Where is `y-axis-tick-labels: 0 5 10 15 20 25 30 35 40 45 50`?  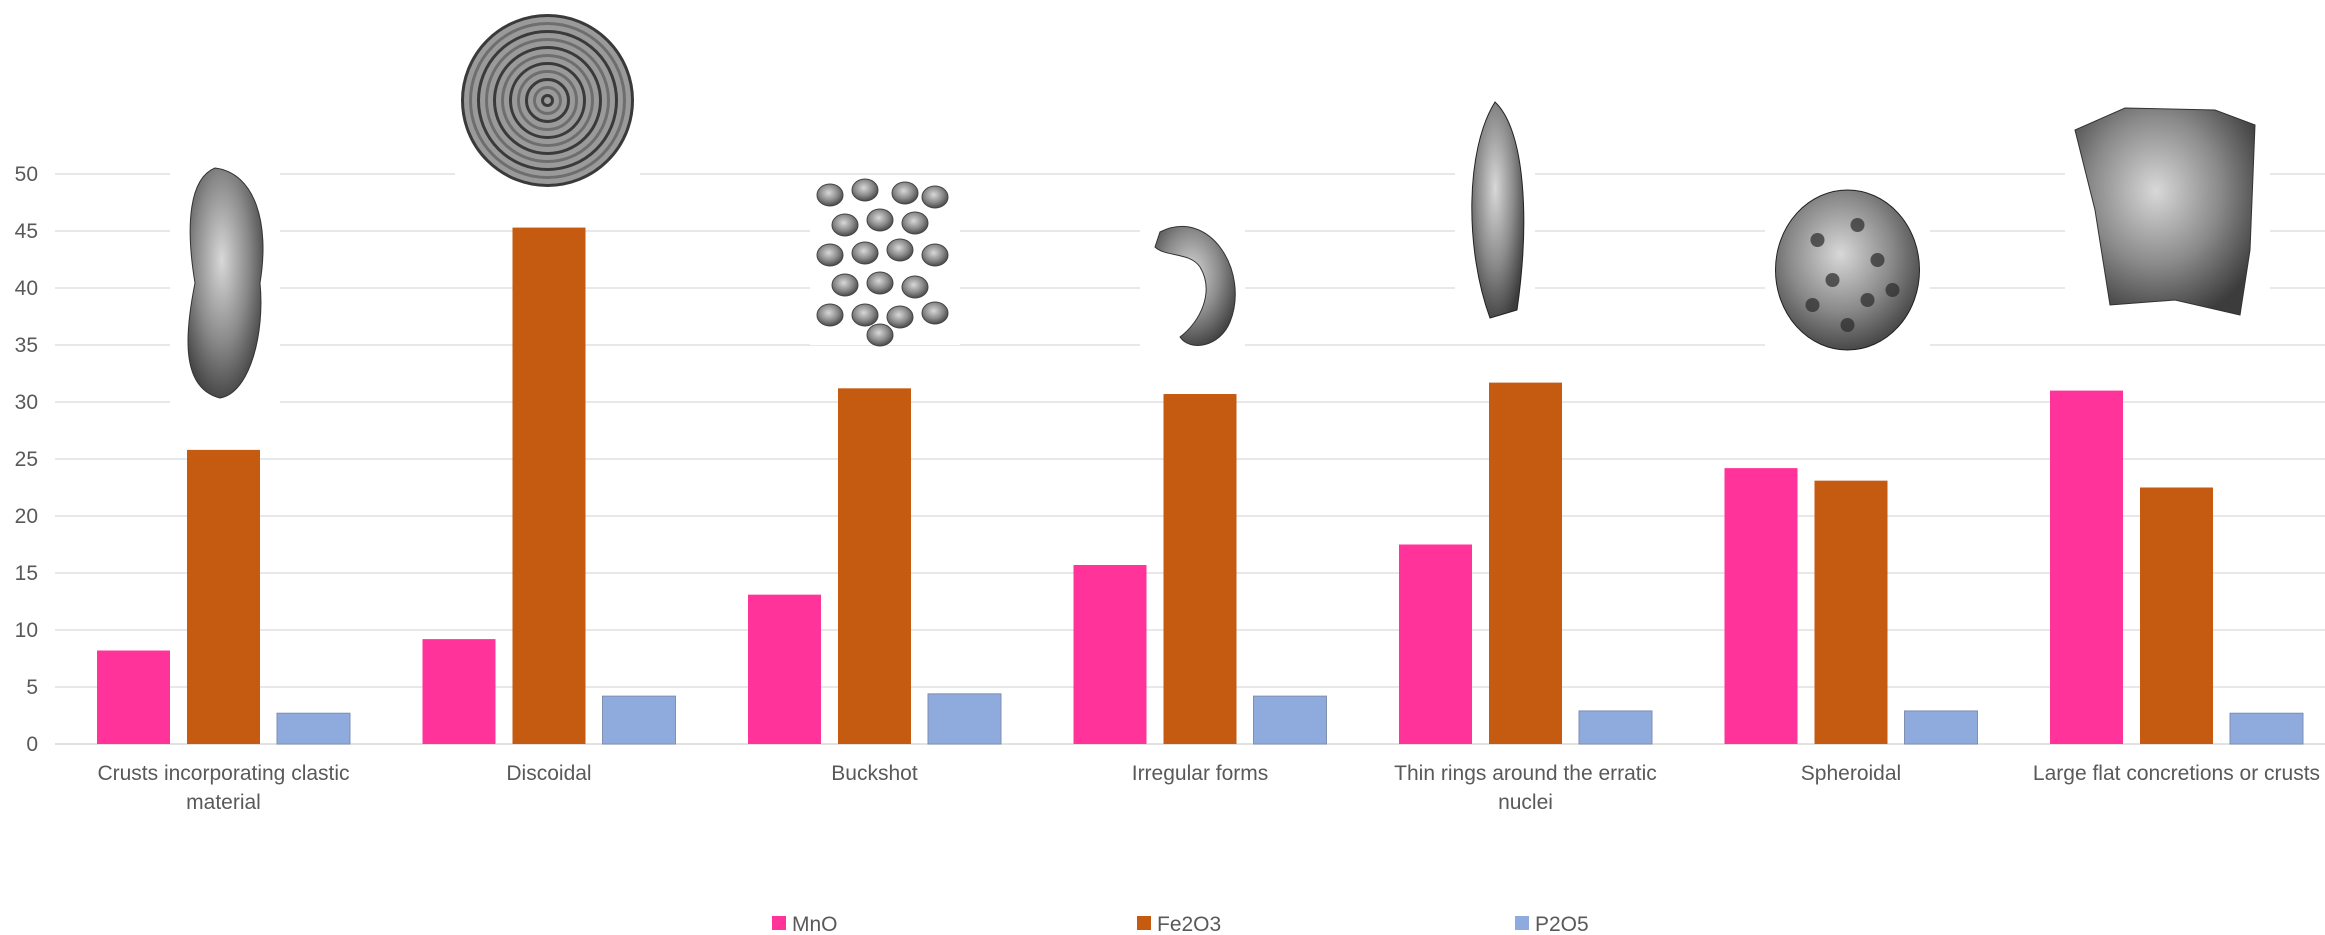
y-axis-tick-labels: 0 5 10 15 20 25 30 35 40 45 50 is located at coordinates (26, 459).